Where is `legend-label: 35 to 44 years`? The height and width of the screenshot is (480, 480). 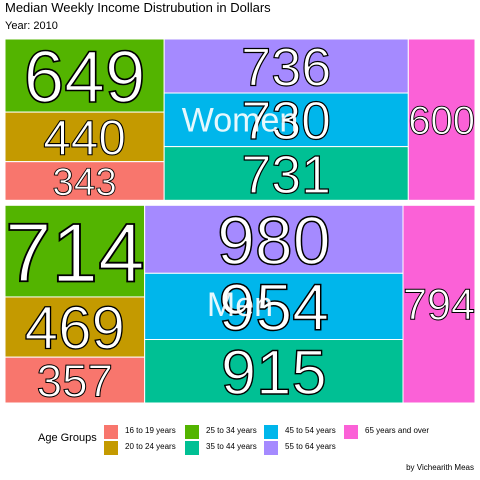
legend-label: 35 to 44 years is located at coordinates (231, 446).